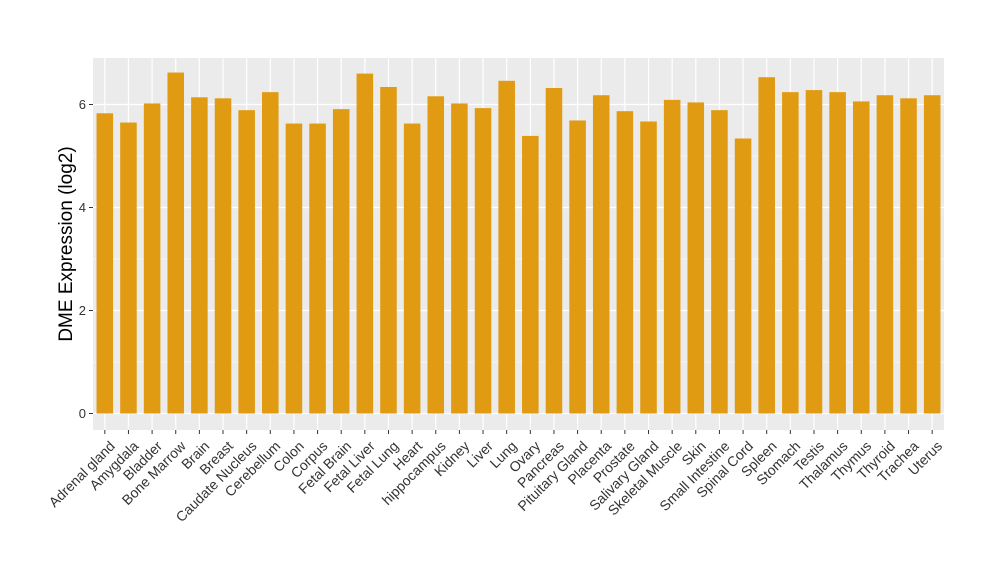 Image resolution: width=1000 pixels, height=580 pixels. What do you see at coordinates (199, 255) in the screenshot?
I see `bar-brain` at bounding box center [199, 255].